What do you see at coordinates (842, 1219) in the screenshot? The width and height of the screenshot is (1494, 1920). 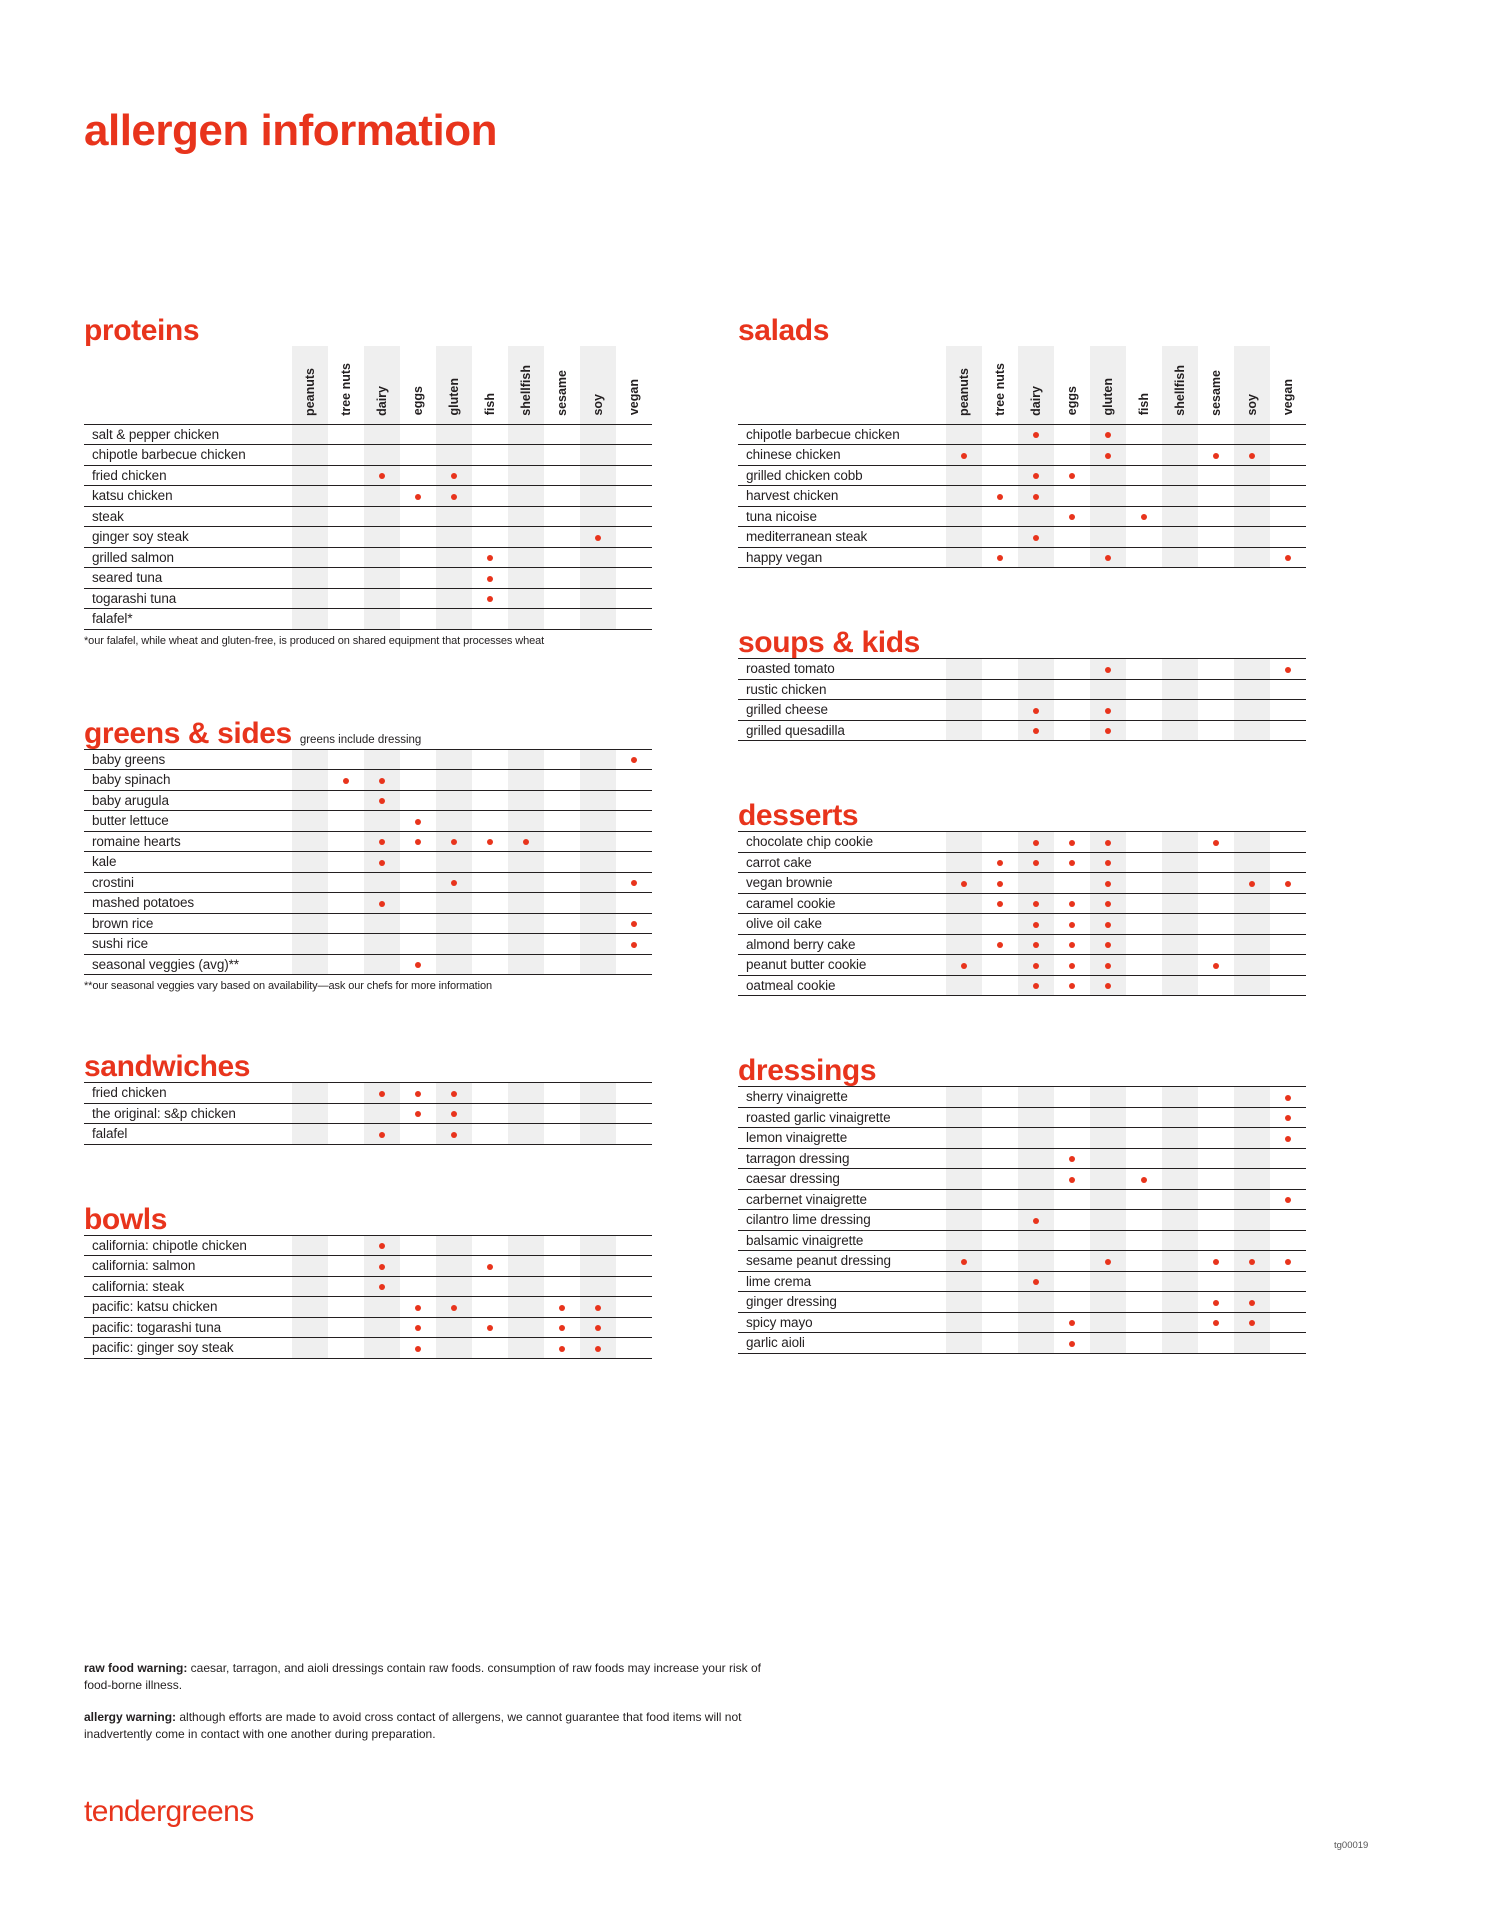 I see `menu-item-name: cilantro lime dressing` at bounding box center [842, 1219].